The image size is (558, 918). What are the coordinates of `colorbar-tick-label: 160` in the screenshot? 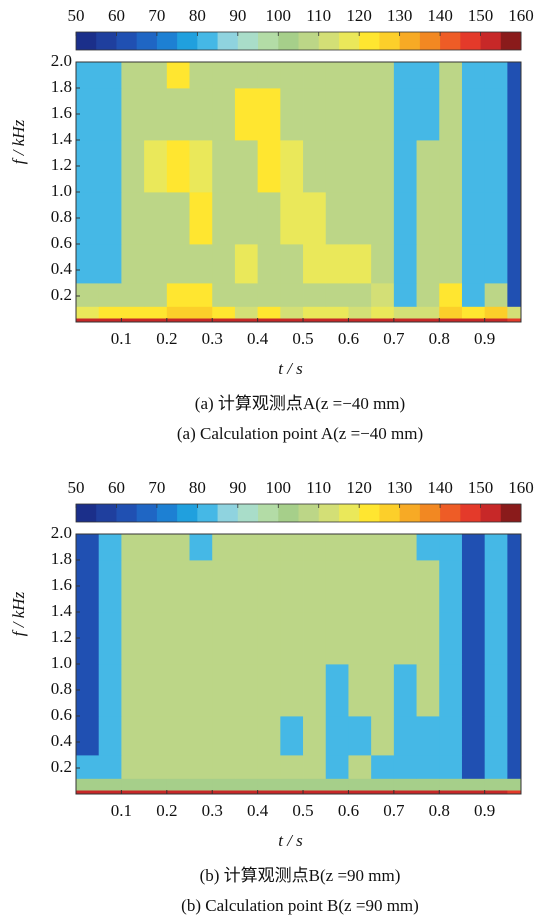 It's located at (521, 487).